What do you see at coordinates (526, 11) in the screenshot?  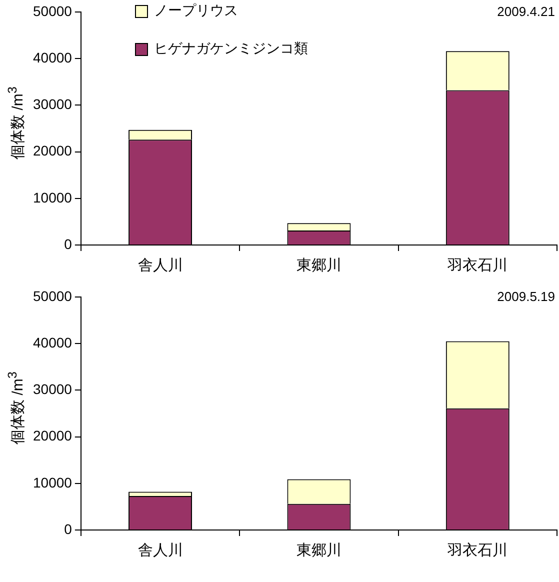 I see `annotation: 2009.4.21` at bounding box center [526, 11].